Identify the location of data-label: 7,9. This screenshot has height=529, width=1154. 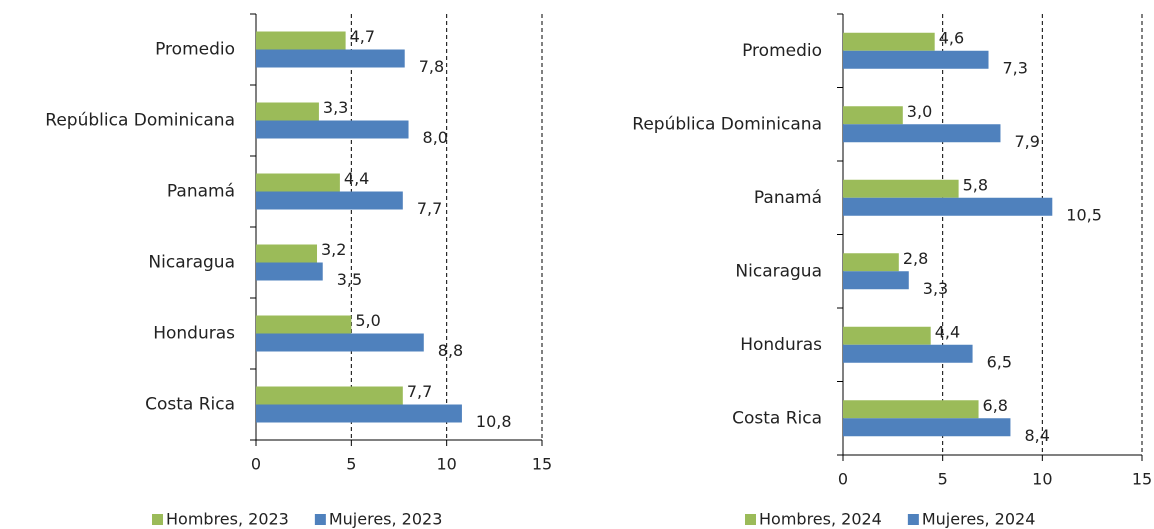
(1026, 141).